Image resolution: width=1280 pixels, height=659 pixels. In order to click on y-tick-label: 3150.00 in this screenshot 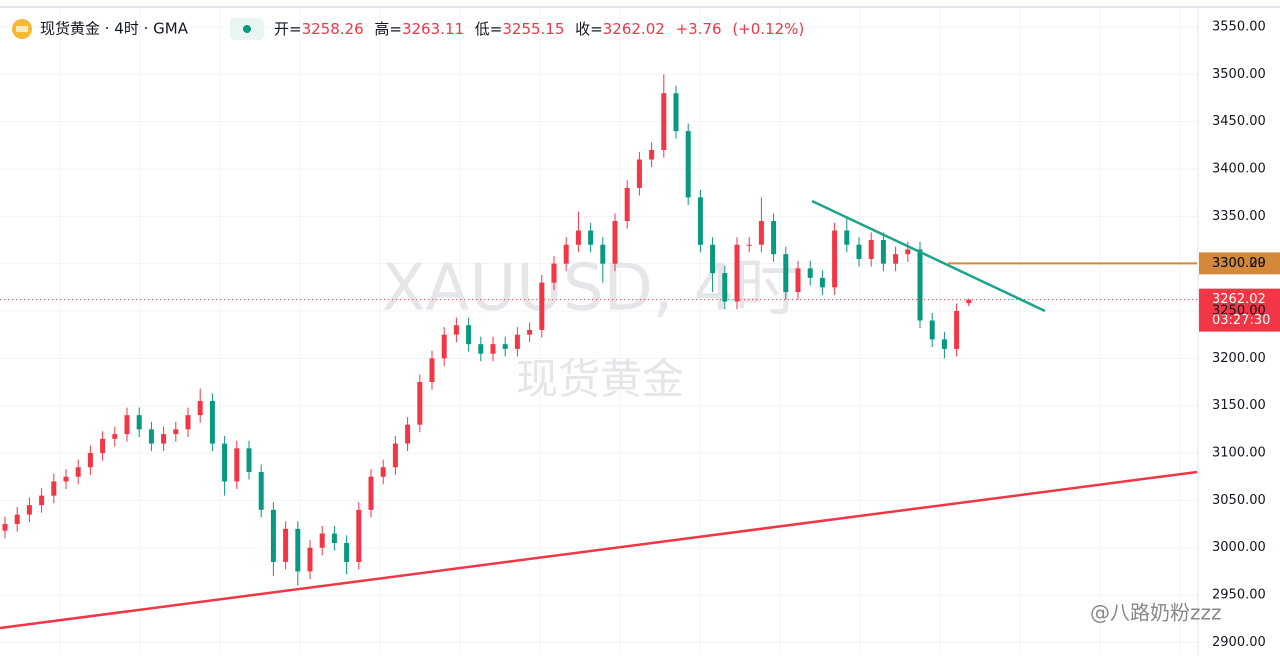, I will do `click(1239, 405)`.